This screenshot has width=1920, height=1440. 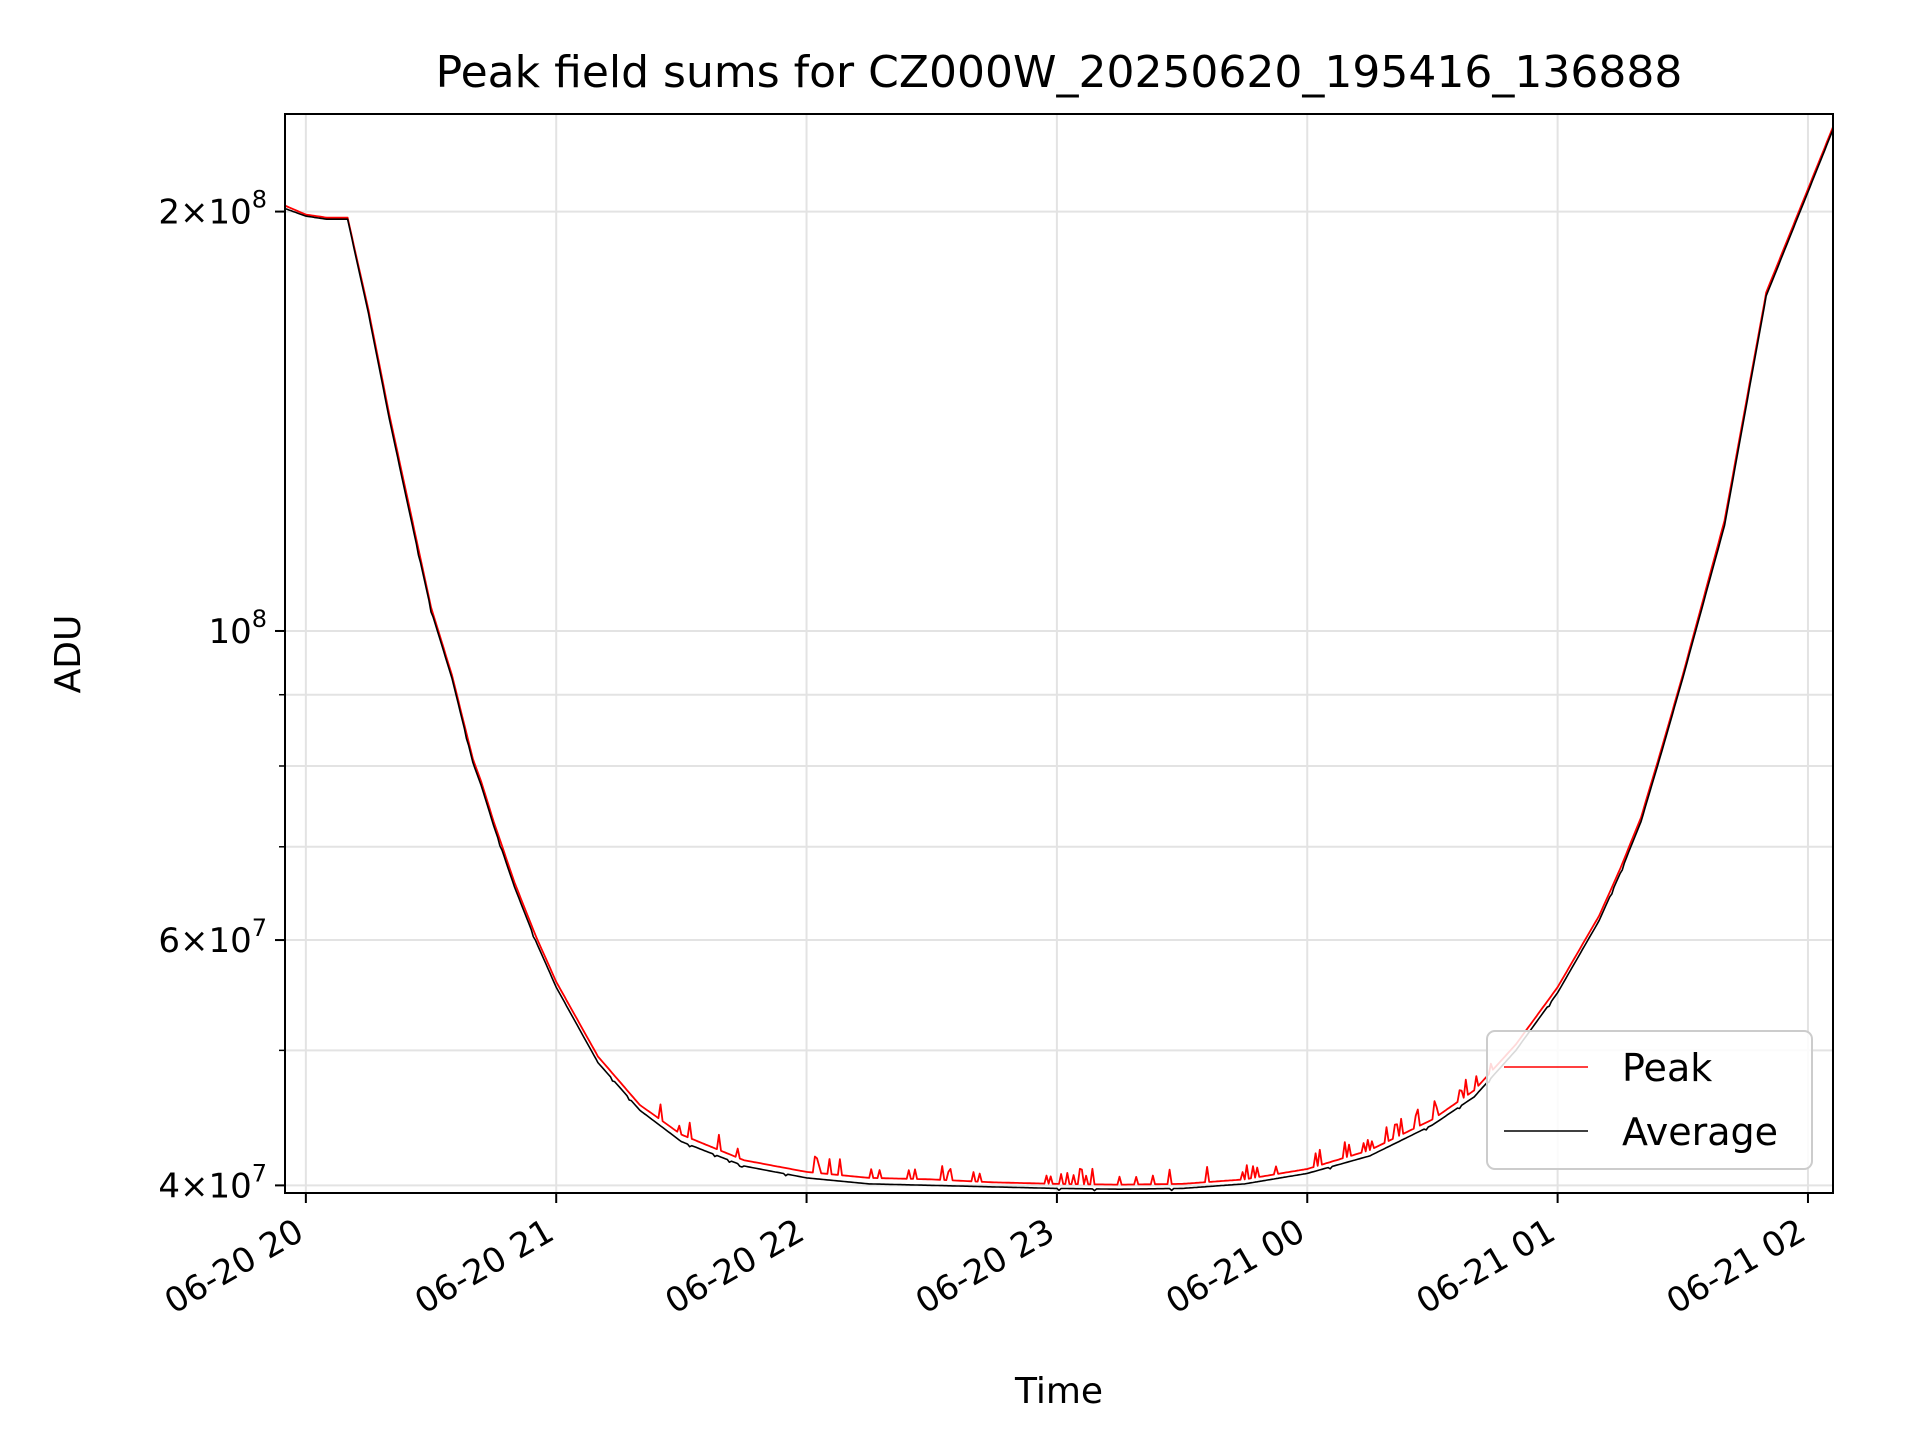 What do you see at coordinates (1667, 1068) in the screenshot?
I see `legend-label-peak: Peak` at bounding box center [1667, 1068].